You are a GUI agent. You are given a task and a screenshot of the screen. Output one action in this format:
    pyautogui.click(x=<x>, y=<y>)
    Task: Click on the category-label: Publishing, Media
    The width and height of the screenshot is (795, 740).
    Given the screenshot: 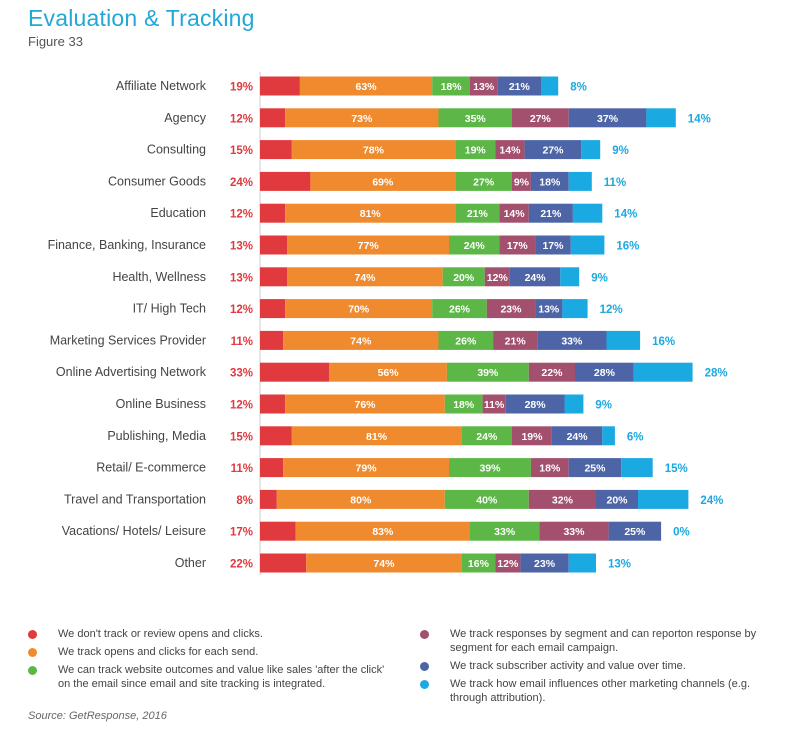 What is the action you would take?
    pyautogui.click(x=156, y=436)
    